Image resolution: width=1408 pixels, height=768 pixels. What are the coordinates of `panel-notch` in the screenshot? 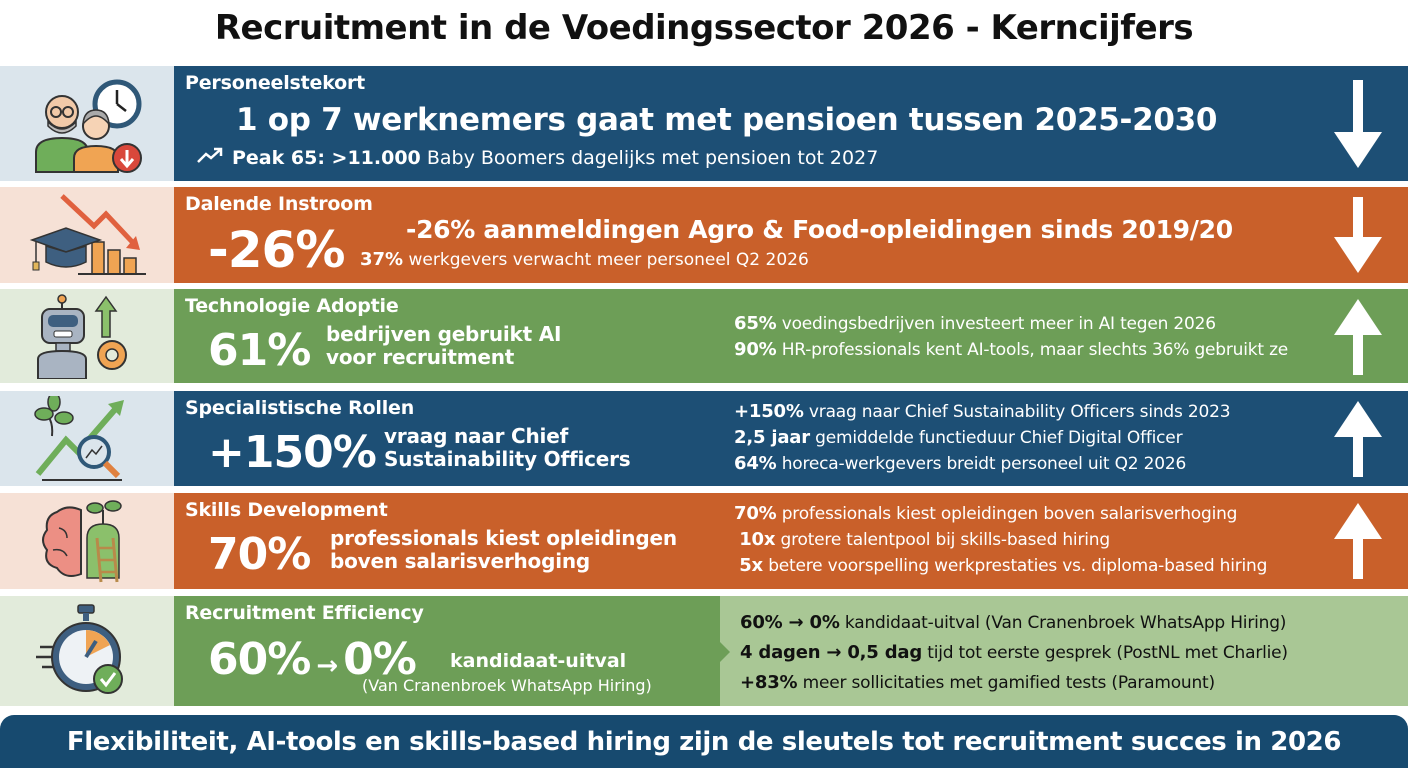 It's located at (725, 652).